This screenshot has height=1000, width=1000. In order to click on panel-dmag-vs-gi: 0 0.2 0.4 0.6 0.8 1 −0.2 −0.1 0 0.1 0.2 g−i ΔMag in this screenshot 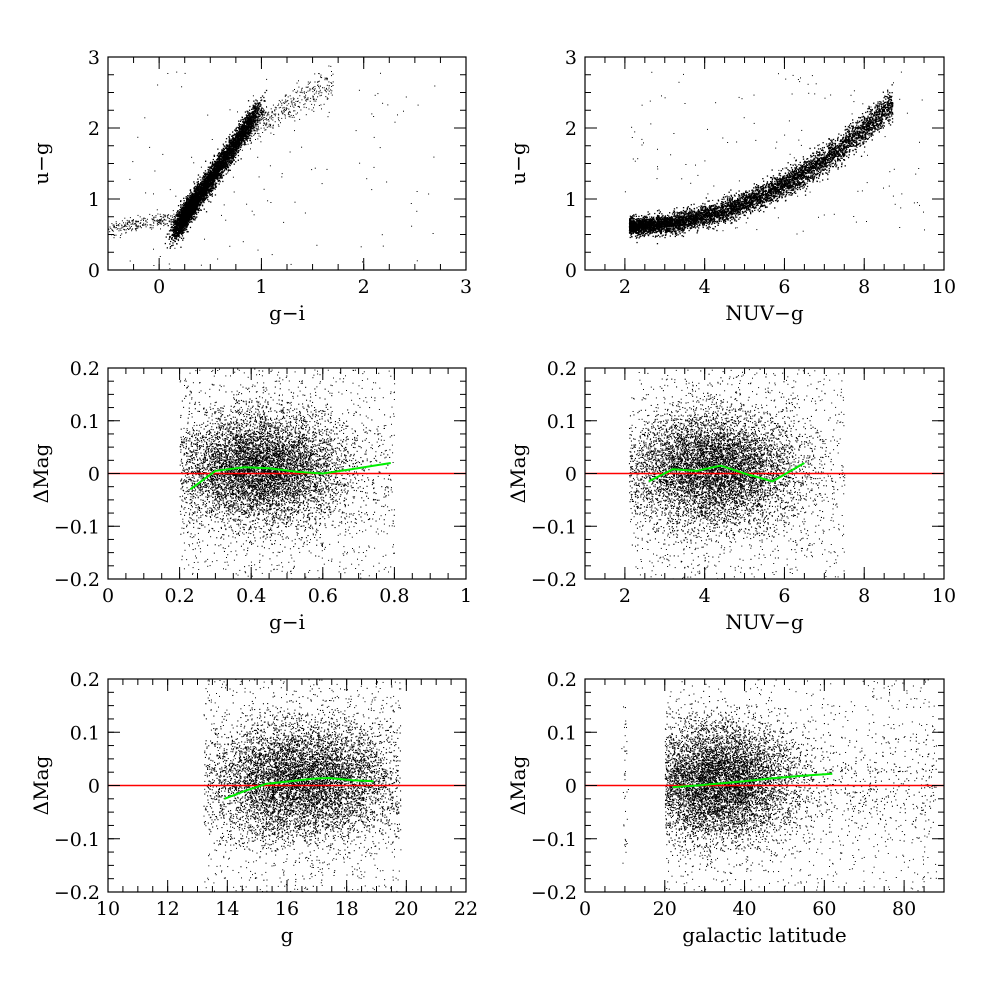, I will do `click(250, 496)`.